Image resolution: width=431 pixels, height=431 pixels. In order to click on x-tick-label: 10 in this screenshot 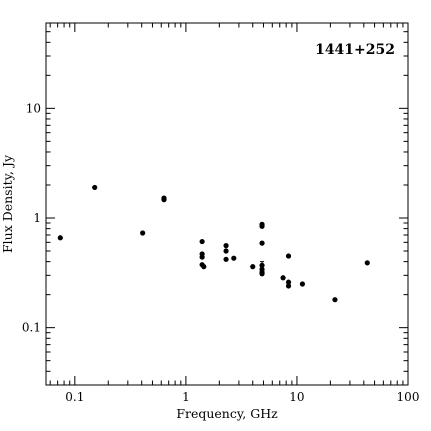, I will do `click(296, 397)`.